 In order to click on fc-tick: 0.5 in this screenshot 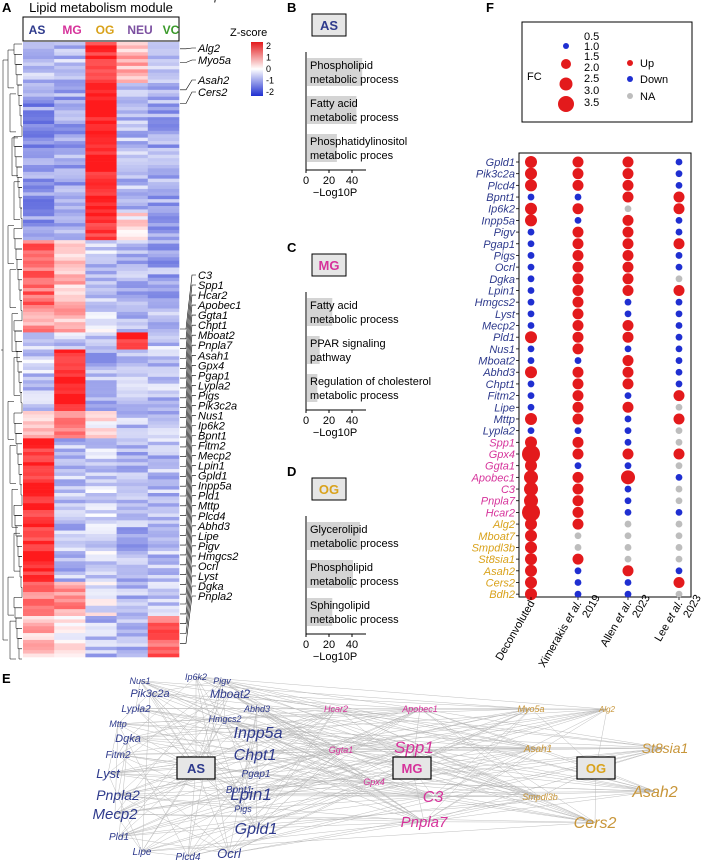, I will do `click(591, 37)`.